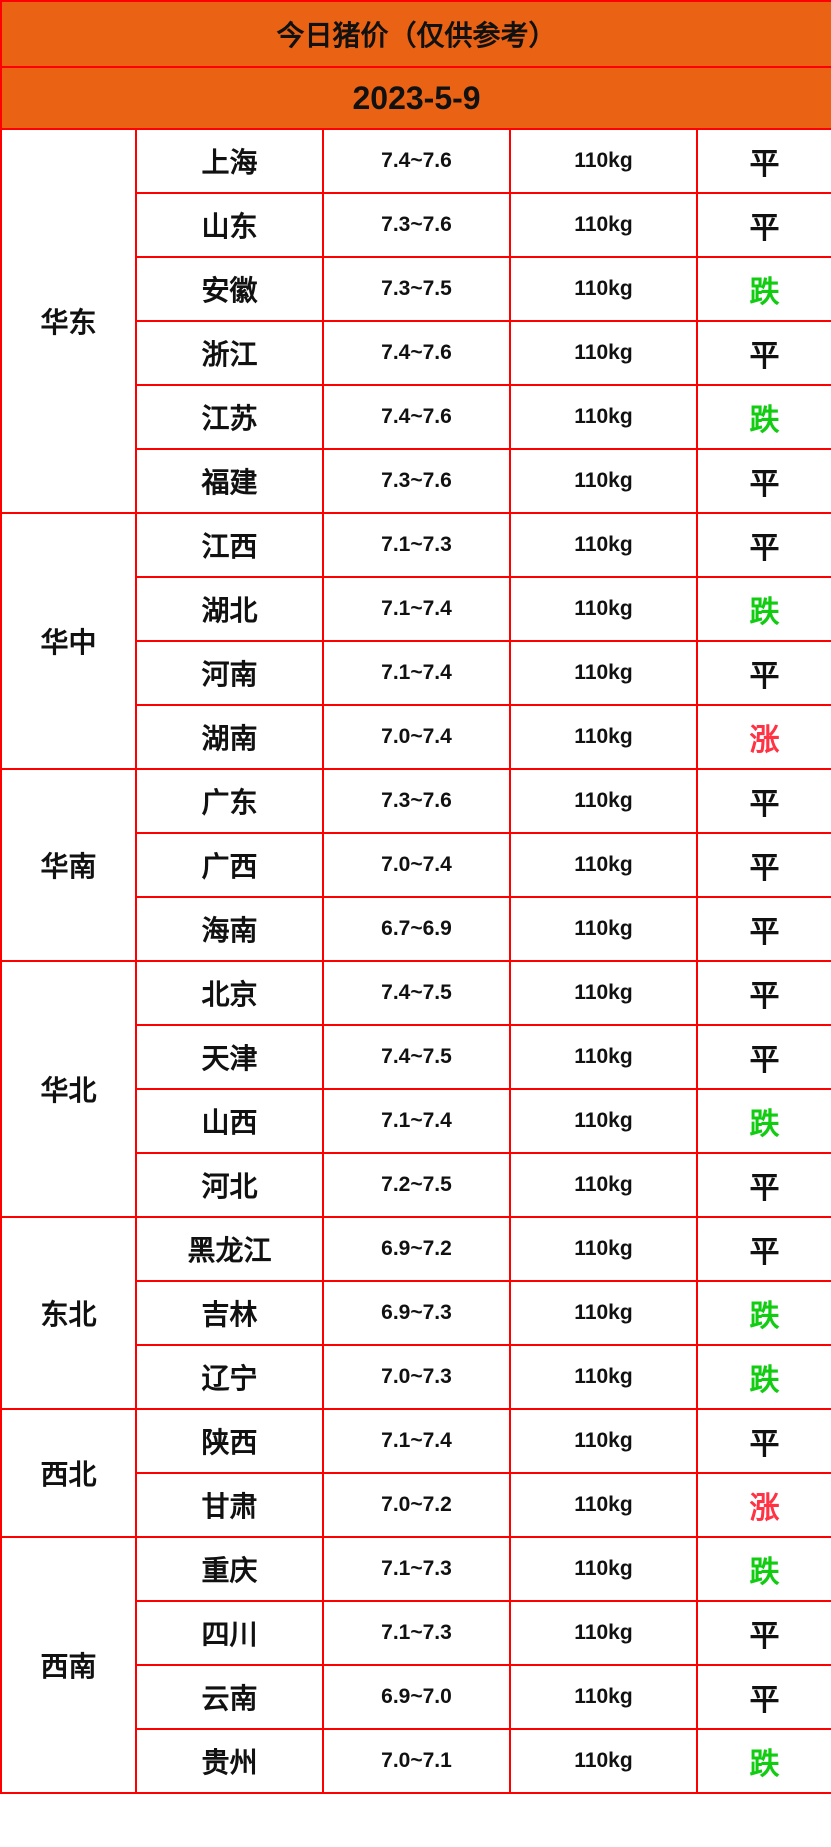 The height and width of the screenshot is (1847, 831). What do you see at coordinates (229, 993) in the screenshot?
I see `province-cell: 北京` at bounding box center [229, 993].